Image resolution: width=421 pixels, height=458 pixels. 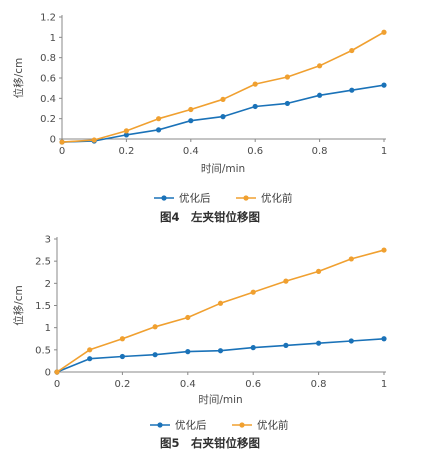 What do you see at coordinates (48, 79) in the screenshot?
I see `y-tick-label: 0.6` at bounding box center [48, 79].